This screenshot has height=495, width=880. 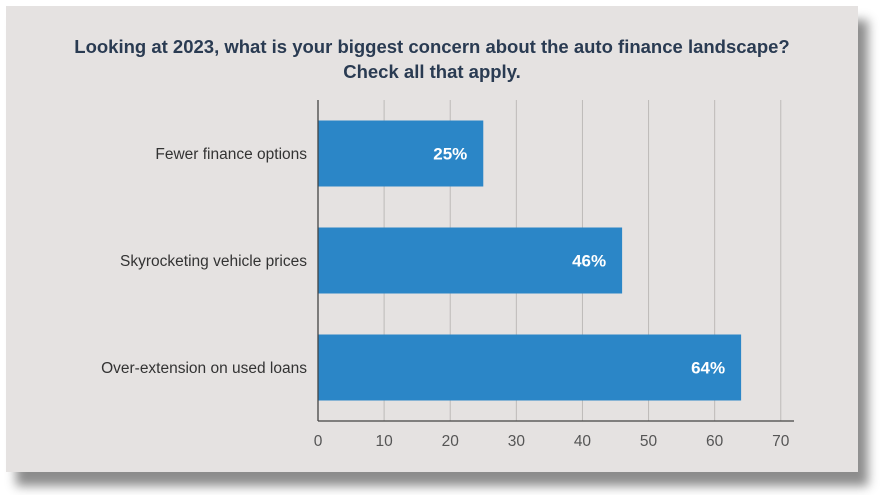 What do you see at coordinates (213, 261) in the screenshot?
I see `category-label-1: Skyrocketing vehicle prices` at bounding box center [213, 261].